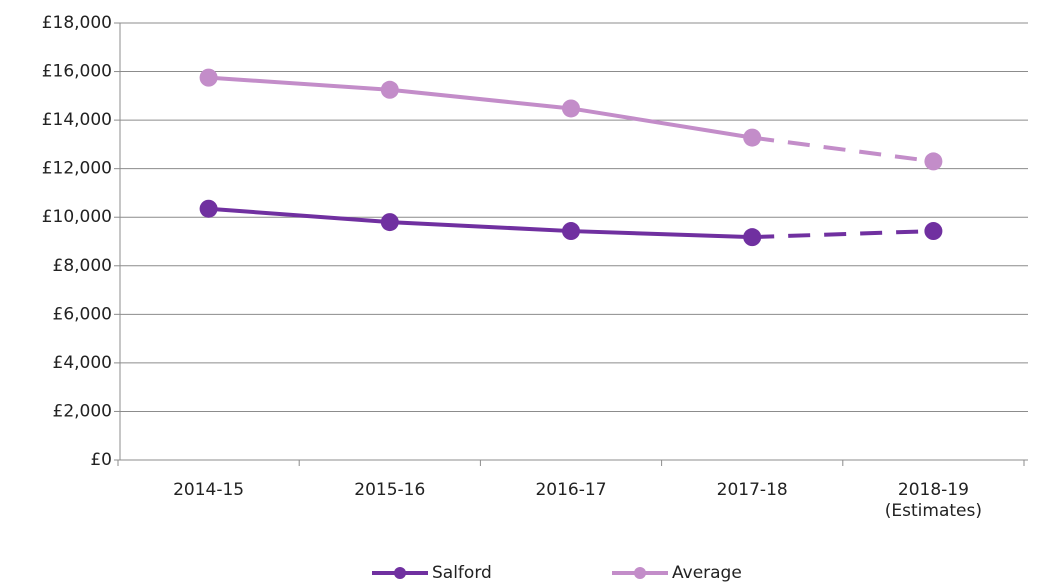  I want to click on y-tick-label: £14,000, so click(77, 120).